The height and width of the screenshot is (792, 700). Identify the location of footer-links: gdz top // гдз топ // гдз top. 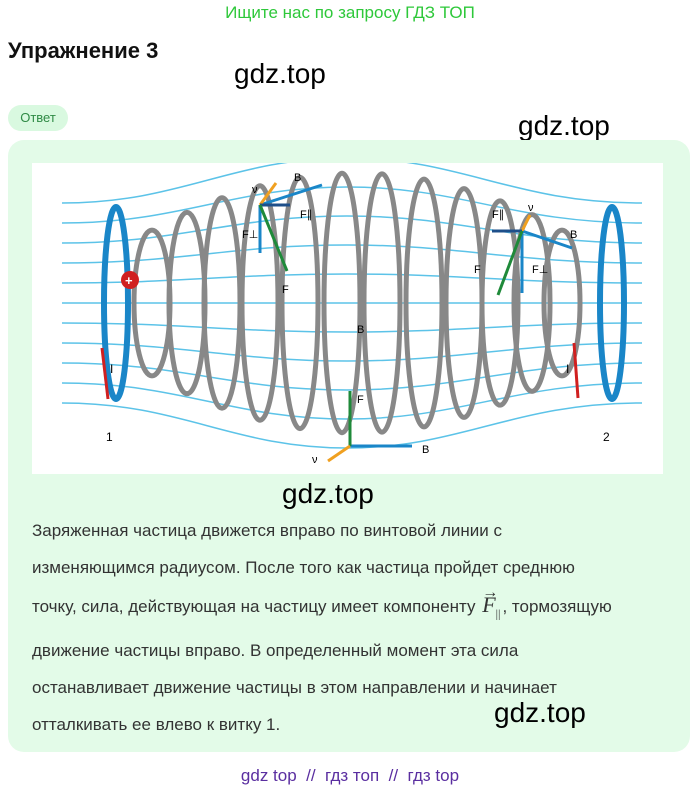
(350, 776).